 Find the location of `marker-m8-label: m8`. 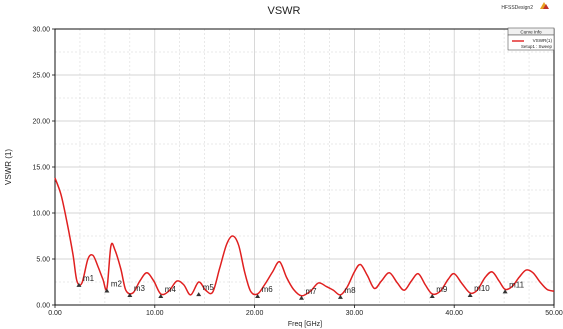

marker-m8-label: m8 is located at coordinates (350, 290).